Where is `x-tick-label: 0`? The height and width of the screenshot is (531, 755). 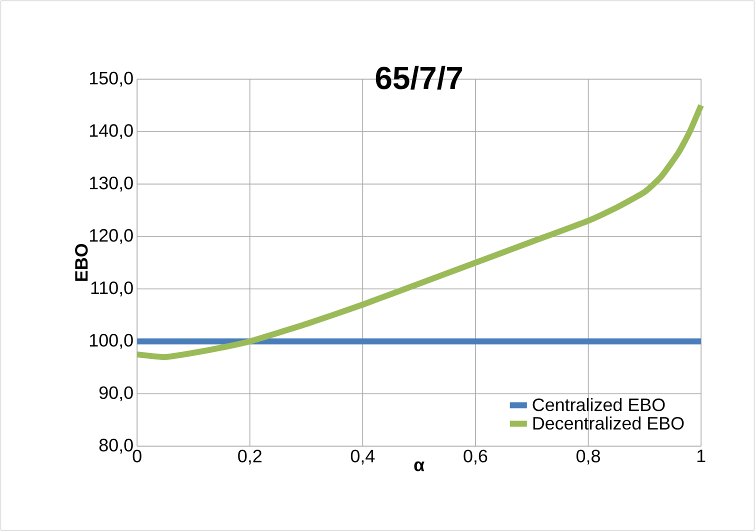
x-tick-label: 0 is located at coordinates (137, 456).